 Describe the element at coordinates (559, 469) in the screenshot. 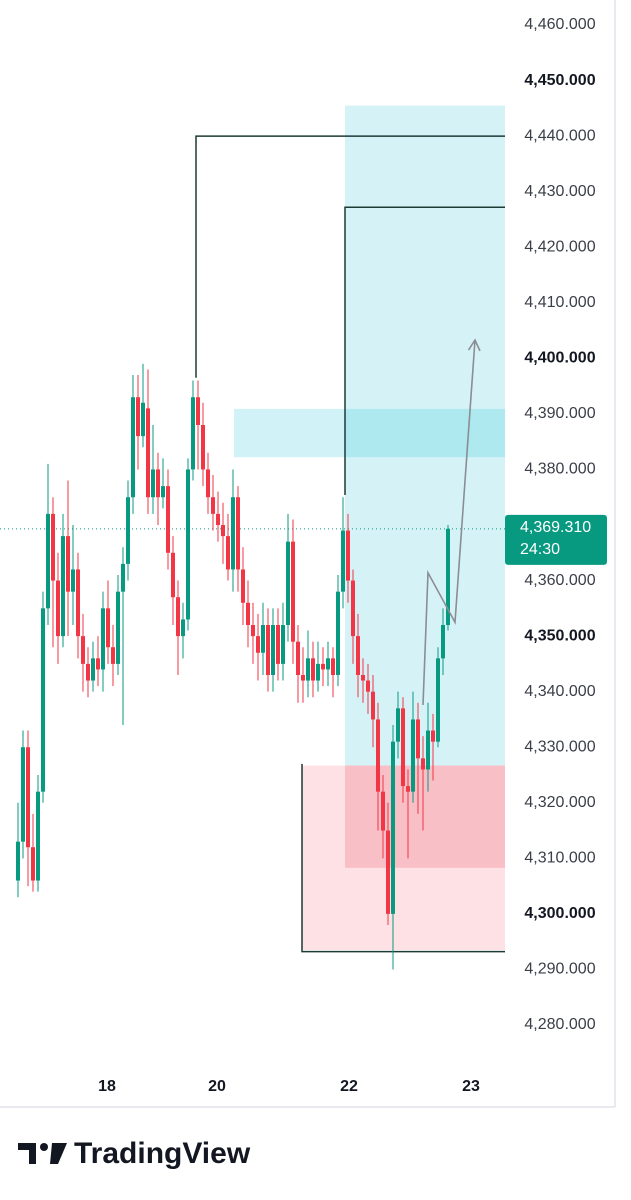

I see `y-tick-label: 4,380.000` at that location.